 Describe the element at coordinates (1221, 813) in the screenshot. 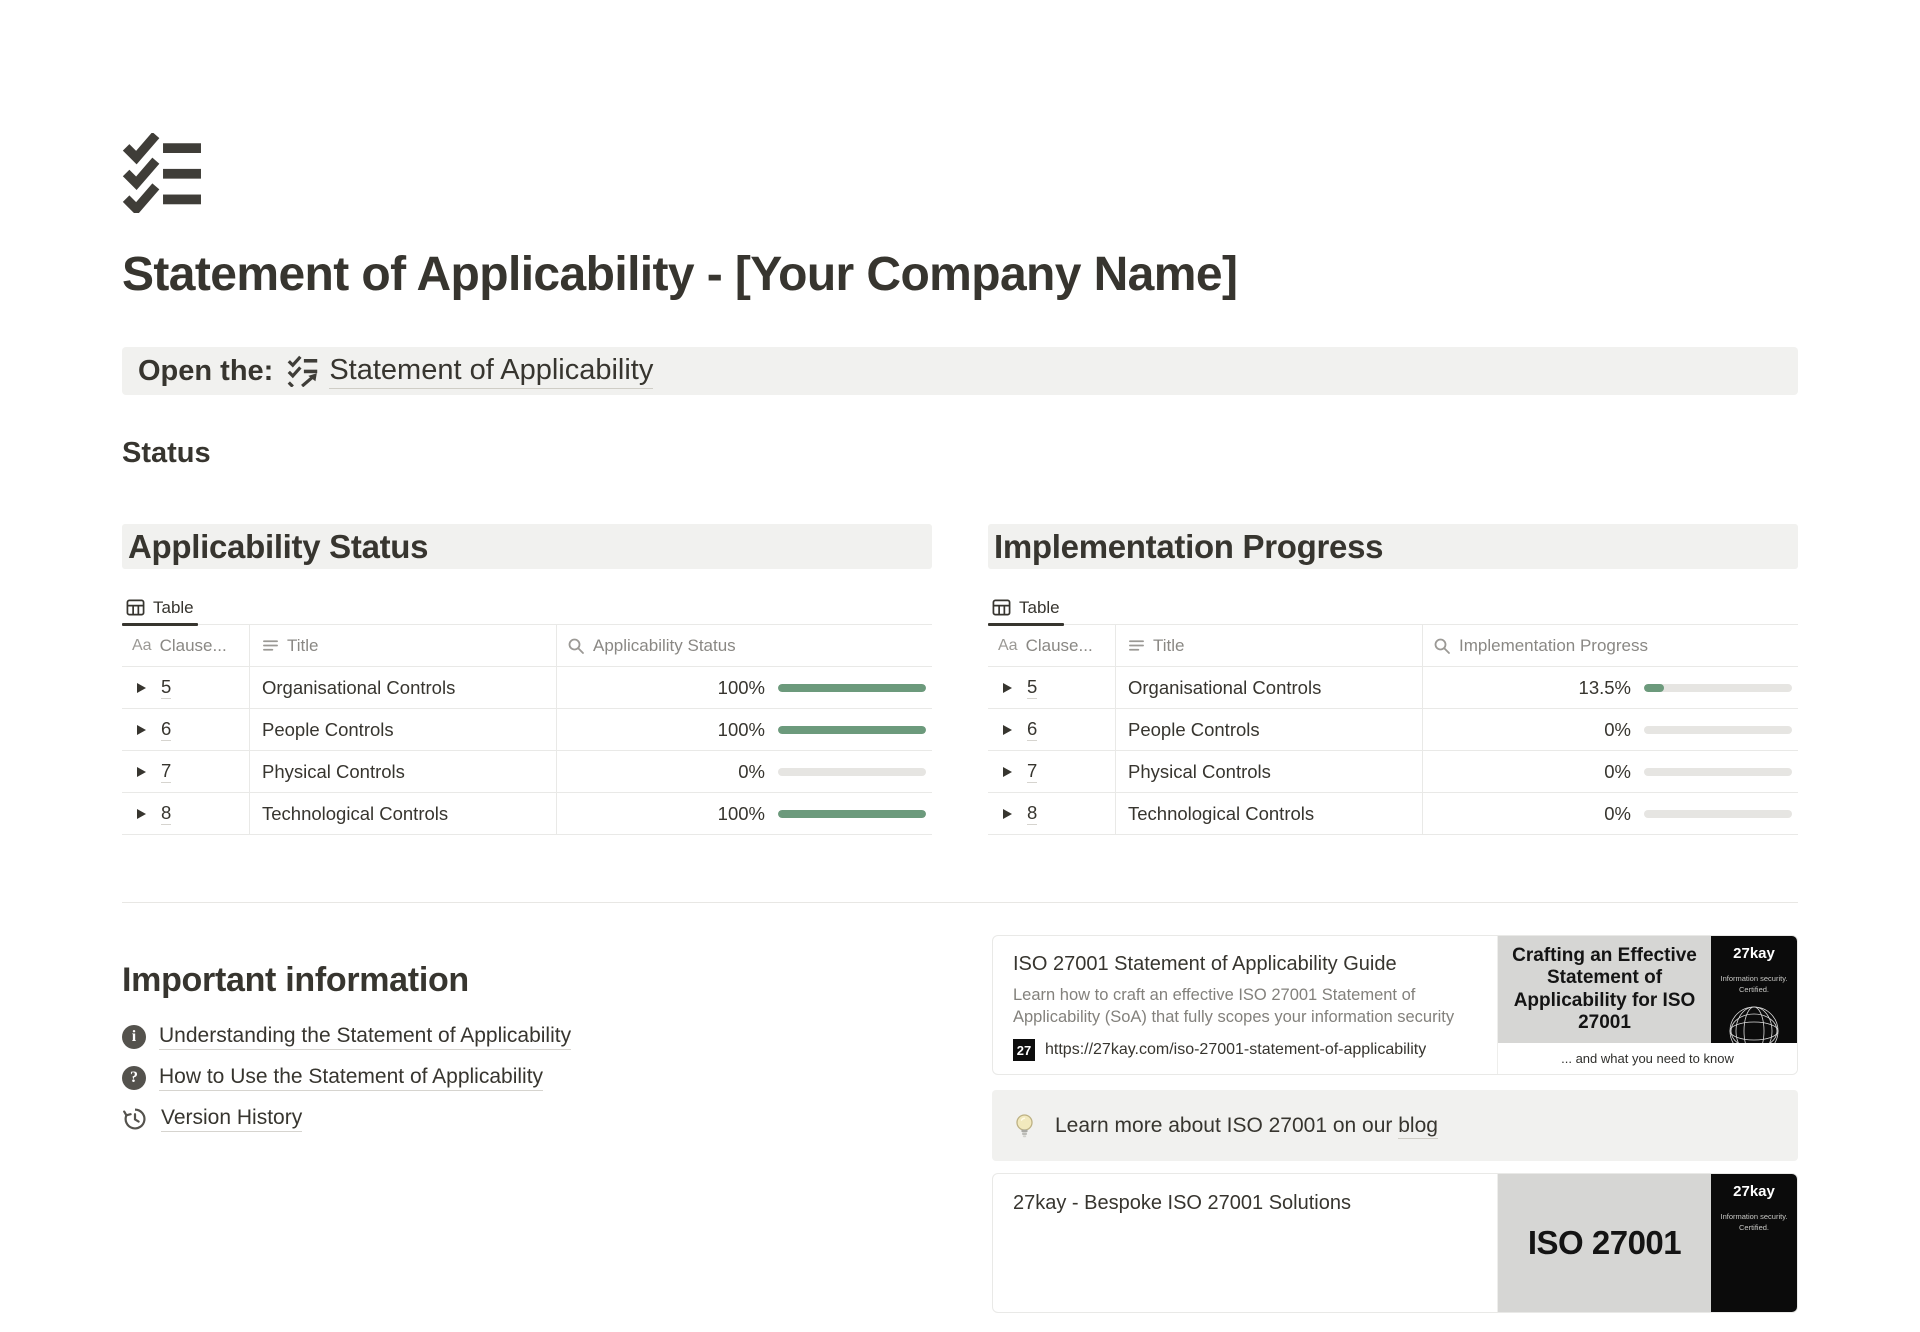

I see `row-title: Technological Controls` at that location.